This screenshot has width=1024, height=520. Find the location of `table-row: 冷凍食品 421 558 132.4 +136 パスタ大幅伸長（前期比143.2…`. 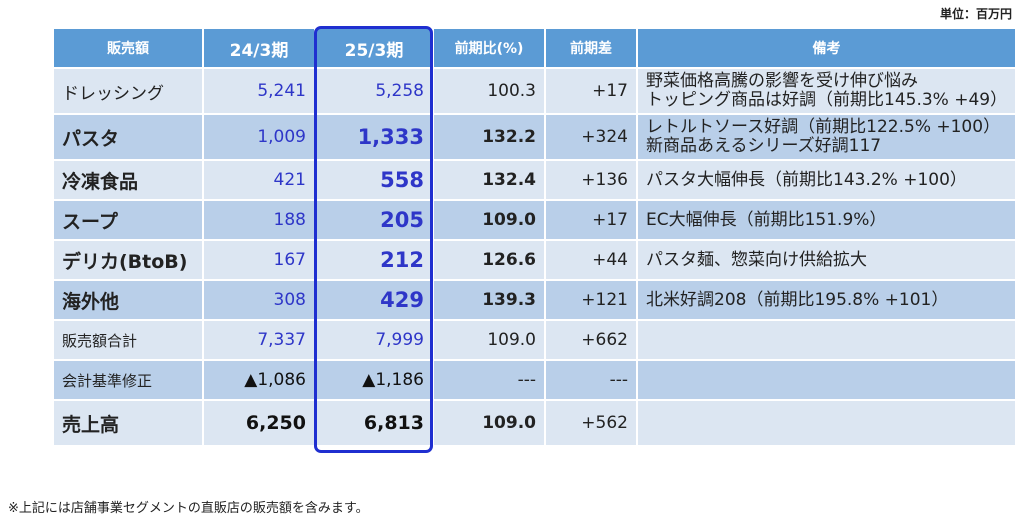

table-row: 冷凍食品 421 558 132.4 +136 パスタ大幅伸長（前期比143.2… is located at coordinates (535, 180).